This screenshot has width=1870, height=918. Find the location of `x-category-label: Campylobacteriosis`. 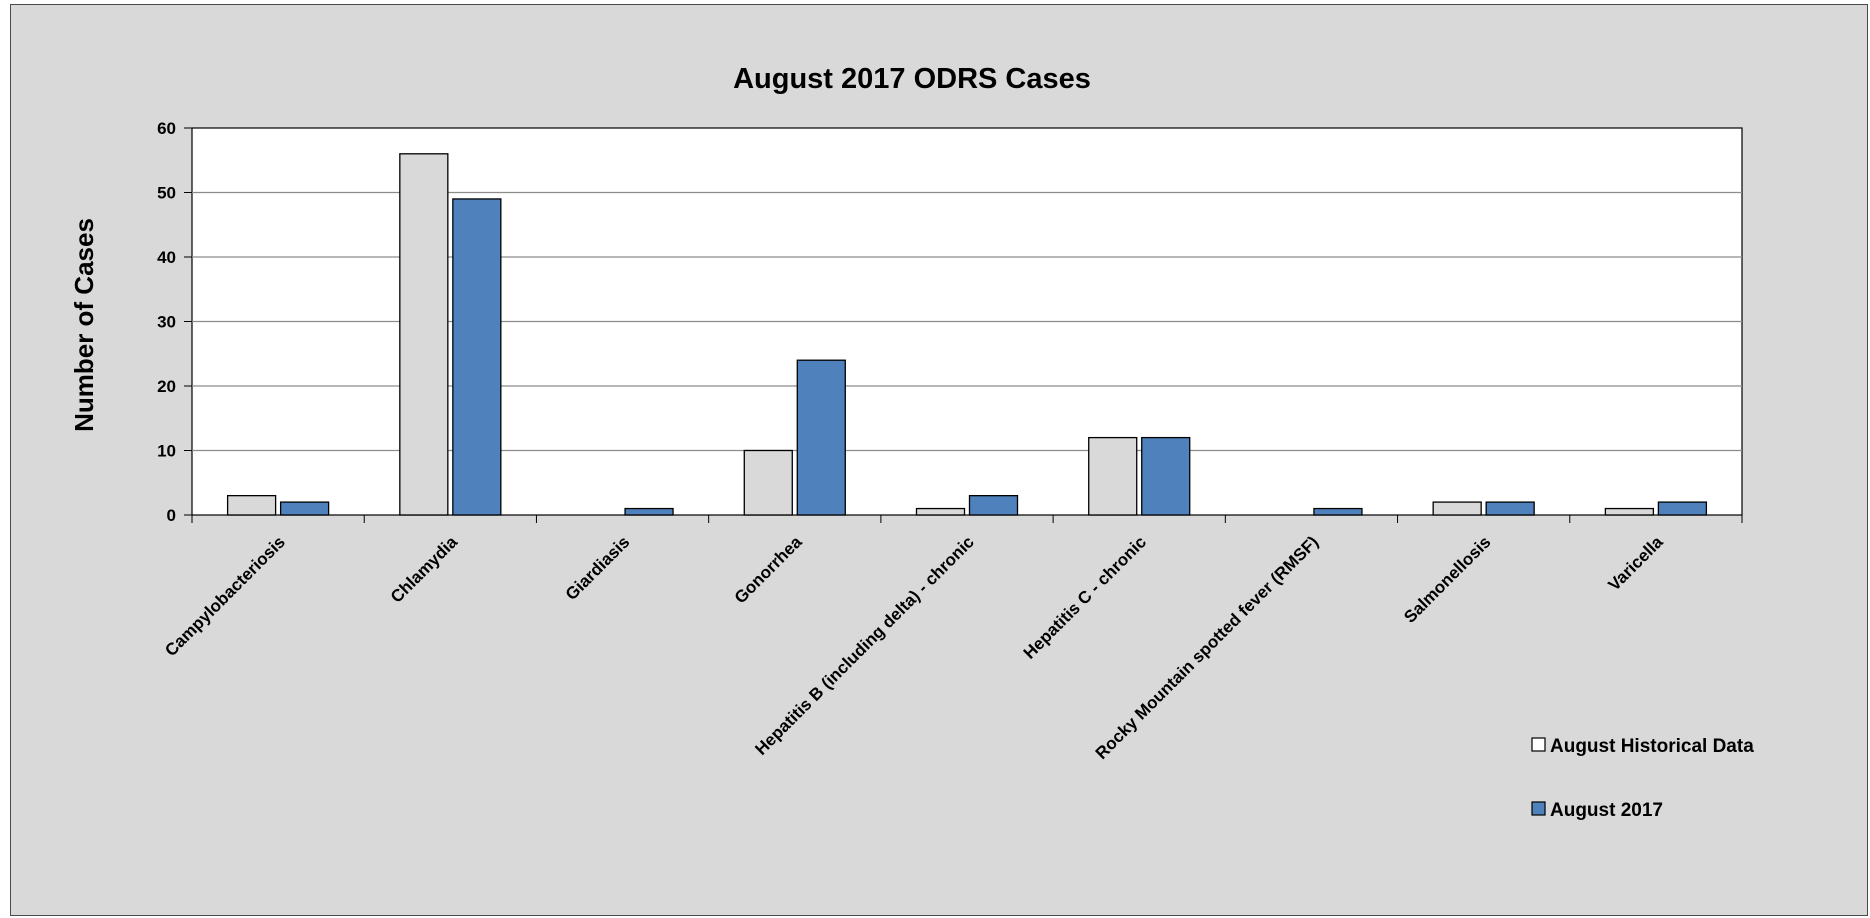

x-category-label: Campylobacteriosis is located at coordinates (225, 596).